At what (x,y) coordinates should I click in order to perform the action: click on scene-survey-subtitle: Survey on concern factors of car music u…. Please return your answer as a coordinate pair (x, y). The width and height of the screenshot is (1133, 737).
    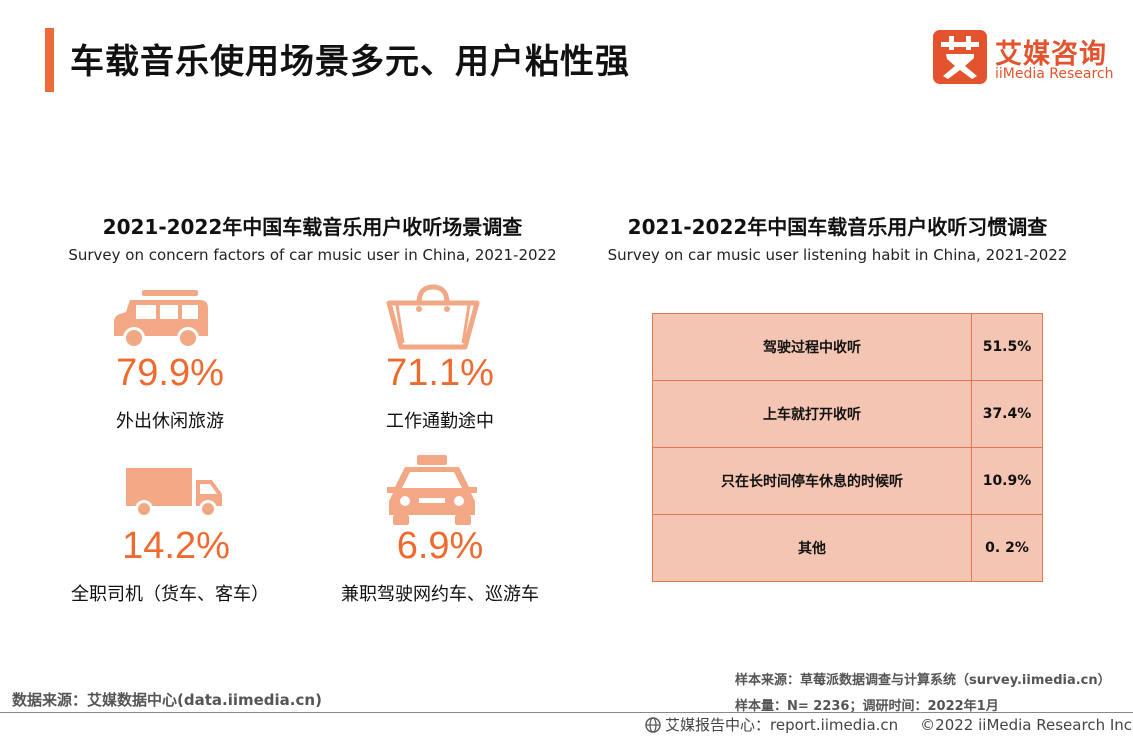
    Looking at the image, I should click on (312, 255).